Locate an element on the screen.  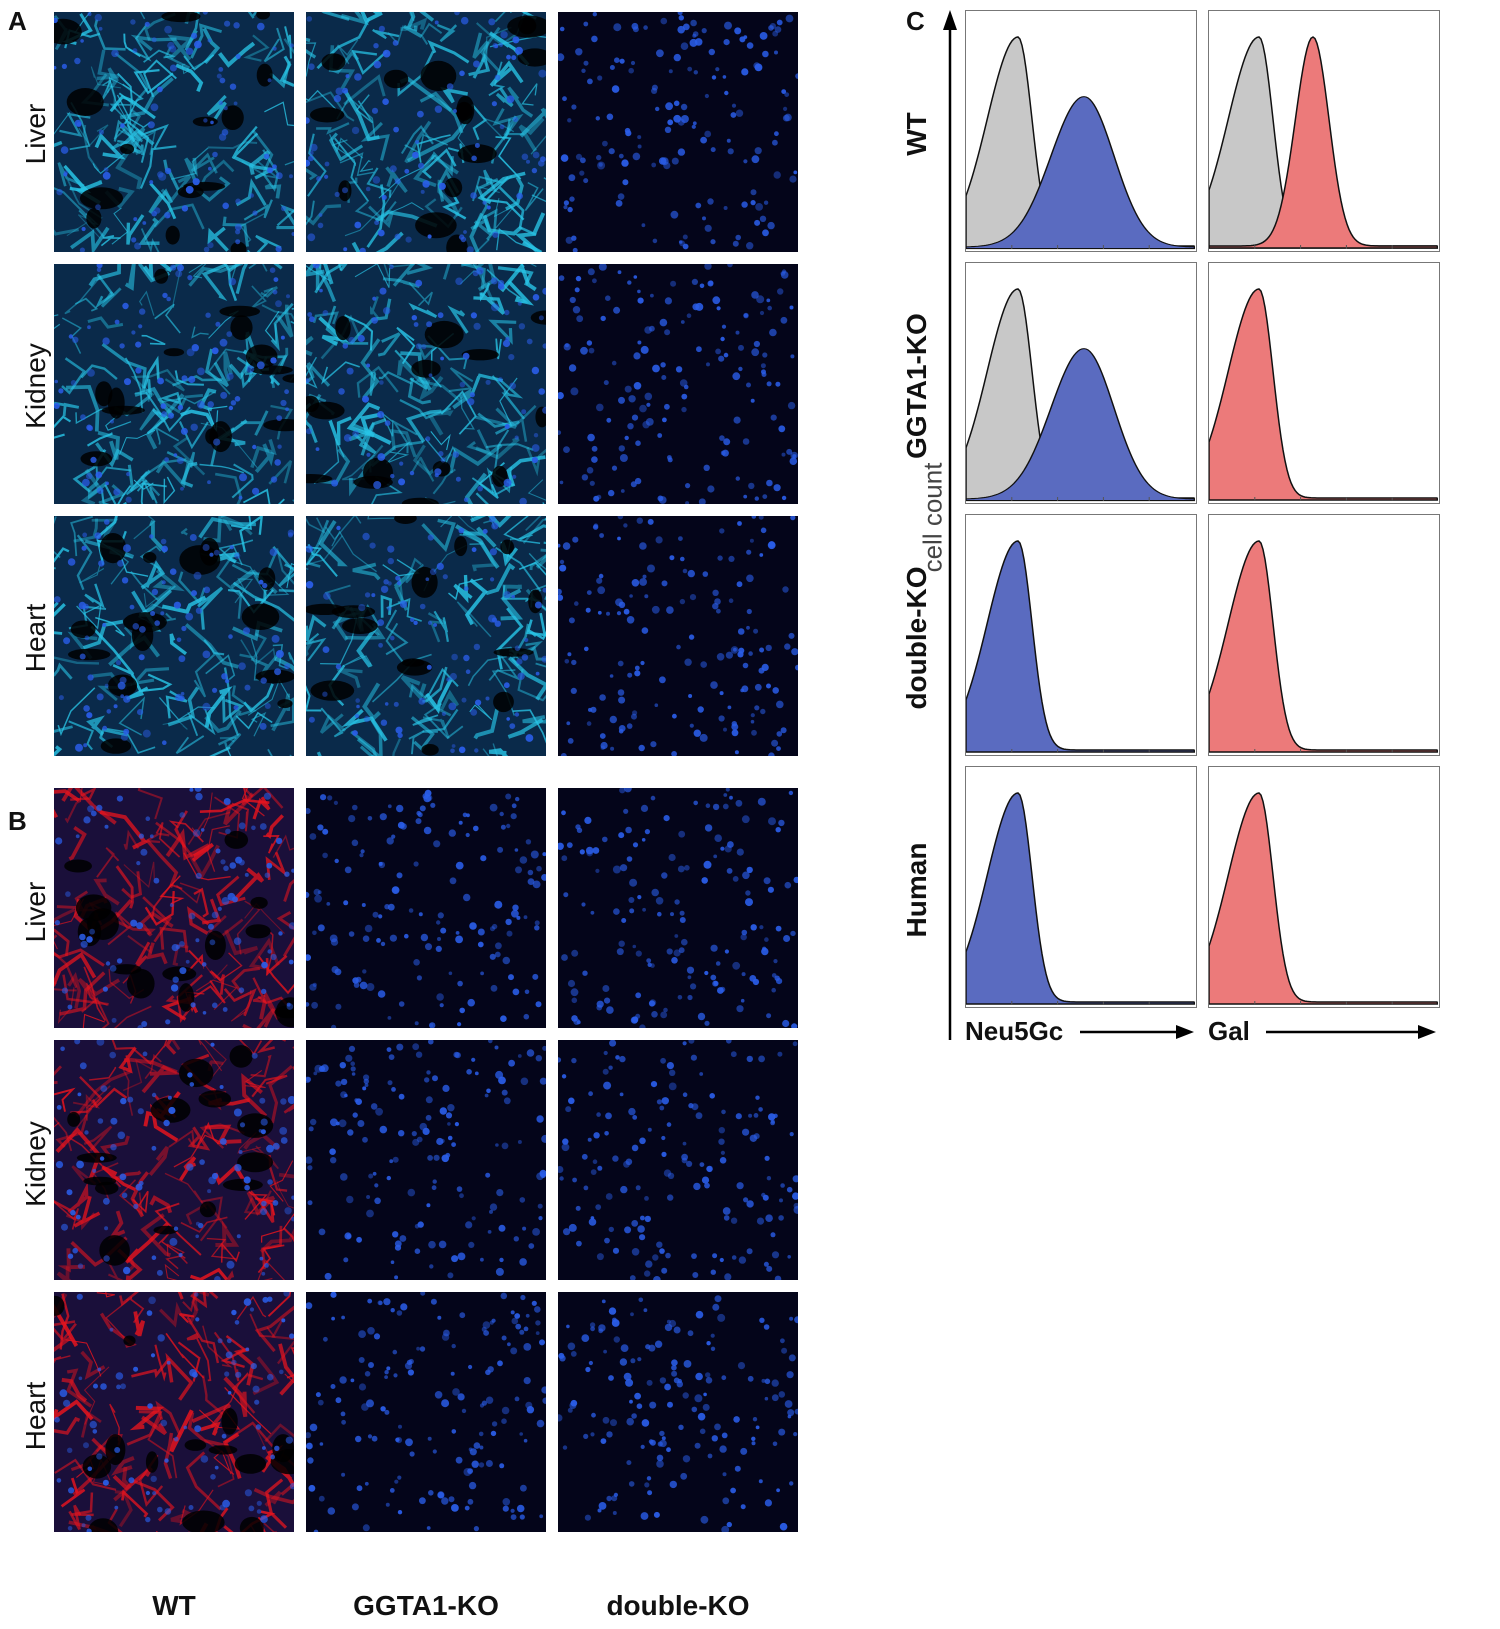
panel-b-heart-wt is located at coordinates (174, 1412).